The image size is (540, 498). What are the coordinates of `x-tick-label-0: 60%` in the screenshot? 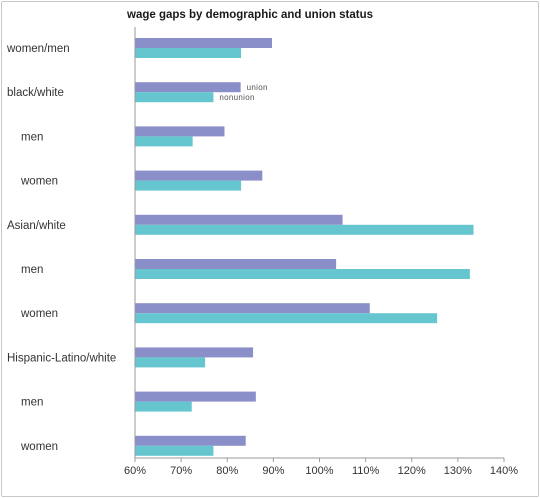 It's located at (135, 471).